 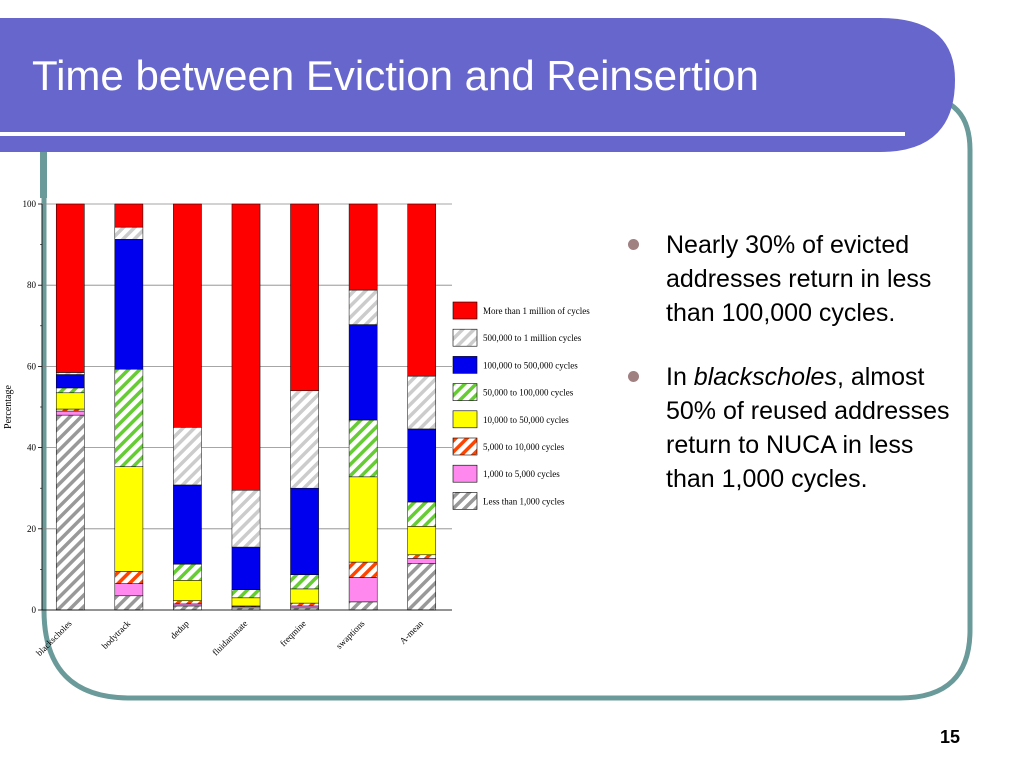 I want to click on legend-label: 5,000 to 10,000 cycles, so click(x=524, y=447).